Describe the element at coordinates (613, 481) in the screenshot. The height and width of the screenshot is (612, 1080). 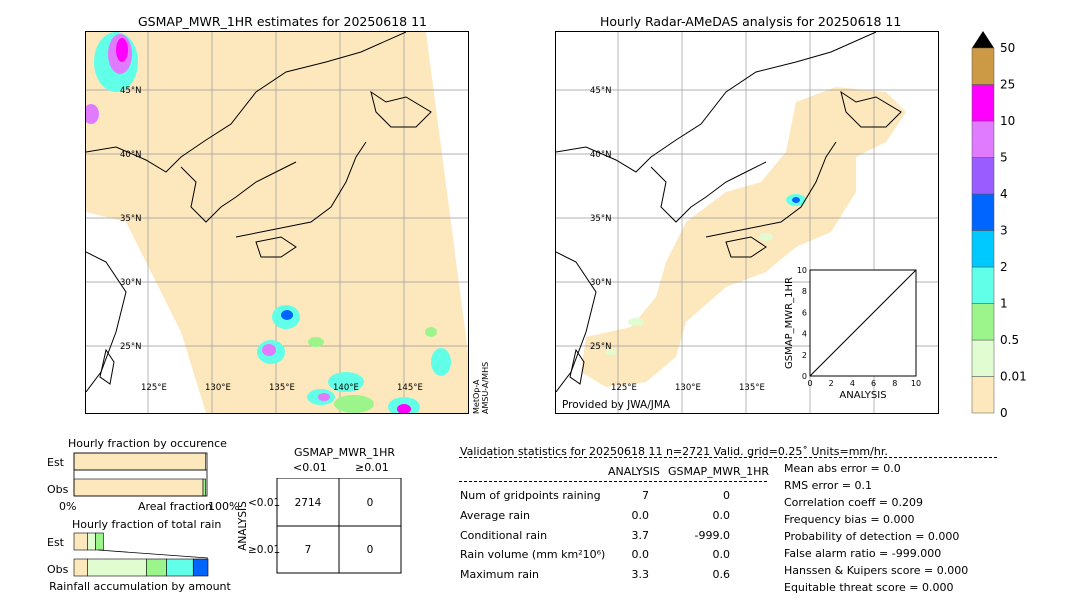
I see `validation-table-divider` at that location.